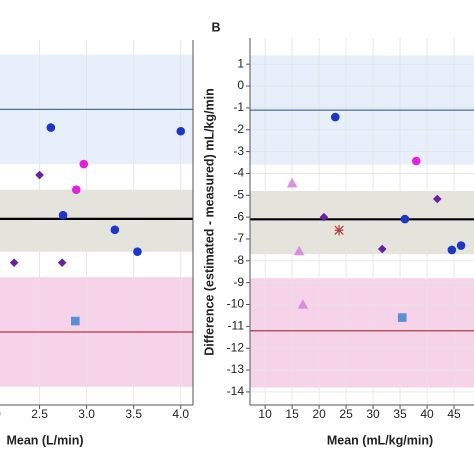 Image resolution: width=474 pixels, height=474 pixels. I want to click on x-tick-label: 45, so click(454, 414).